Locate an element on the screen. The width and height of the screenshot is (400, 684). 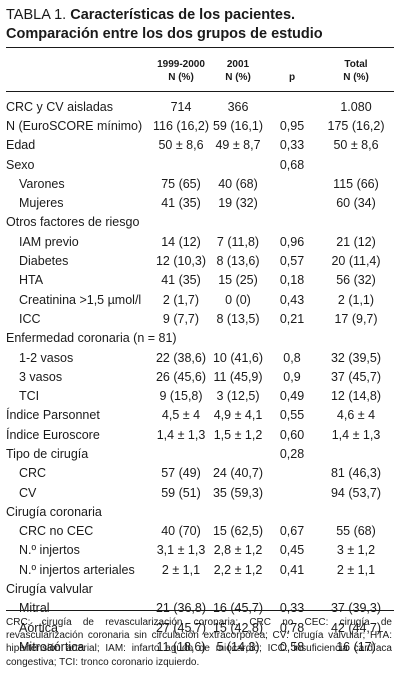
cell-1999-2000: 116 (16,2) is located at coordinates (181, 125).